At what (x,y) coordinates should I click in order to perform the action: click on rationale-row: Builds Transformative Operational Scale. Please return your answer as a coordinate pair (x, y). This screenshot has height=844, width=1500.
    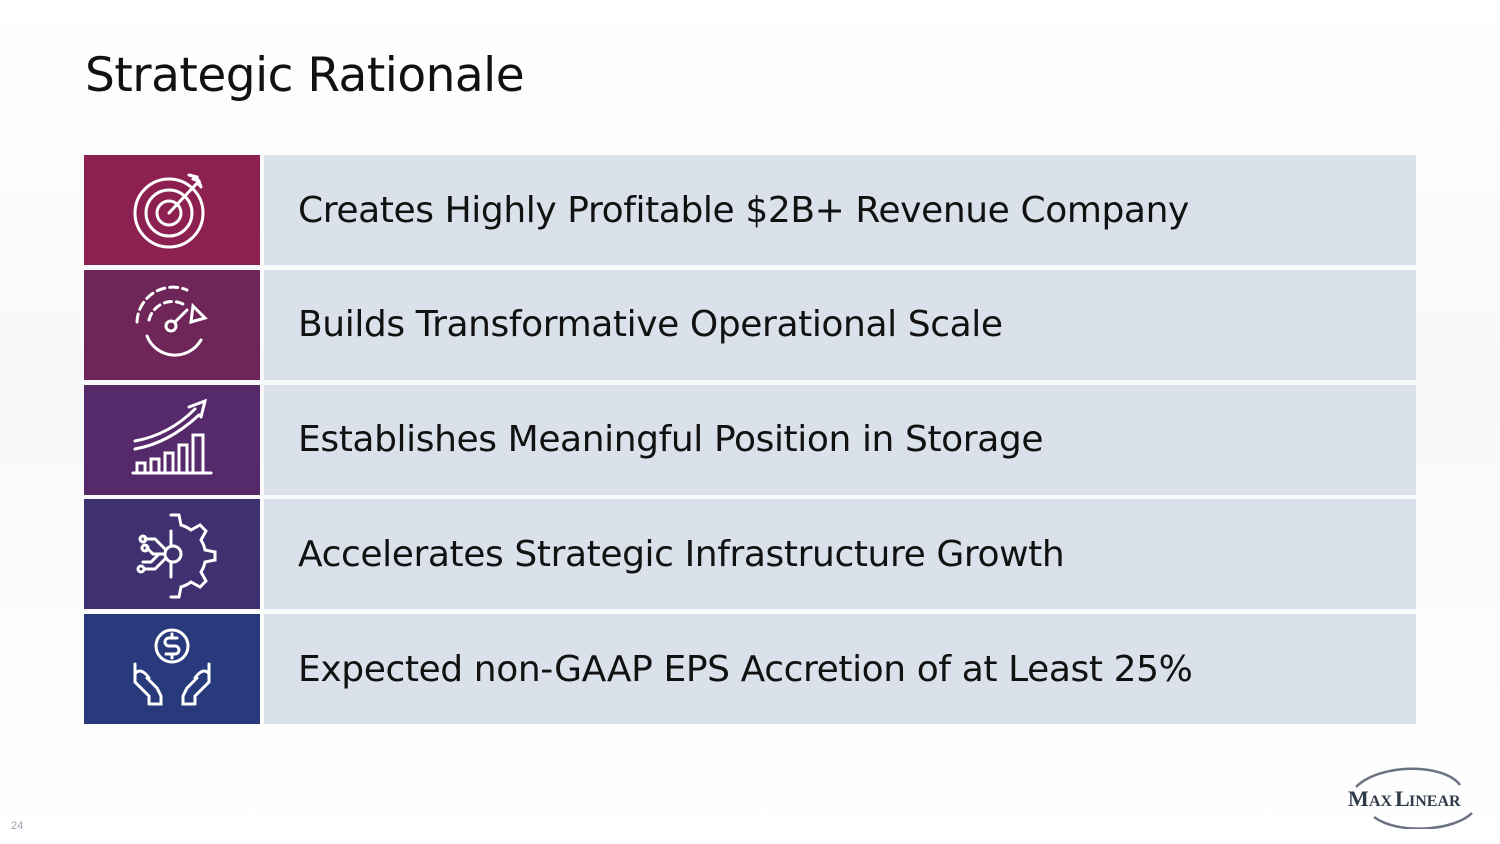
    Looking at the image, I should click on (750, 324).